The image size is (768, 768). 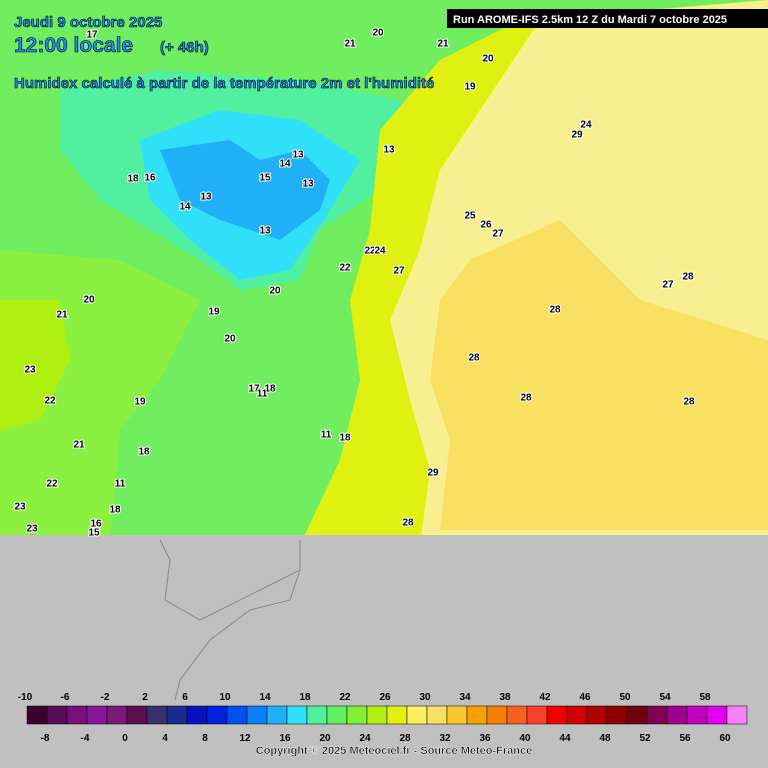 I want to click on forecast-date: Jeudi 9 octobre 2025, so click(x=88, y=22).